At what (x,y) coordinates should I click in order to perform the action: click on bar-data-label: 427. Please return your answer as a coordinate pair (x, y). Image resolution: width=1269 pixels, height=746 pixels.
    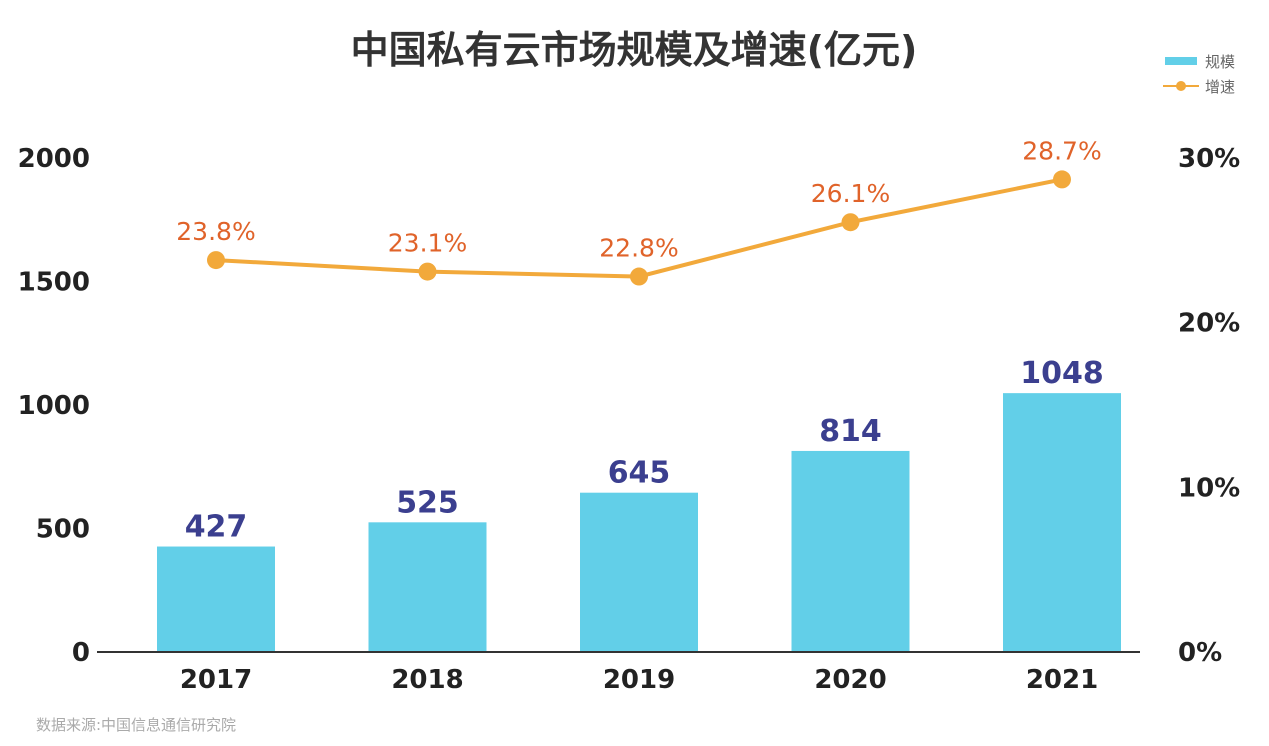
    Looking at the image, I should click on (216, 527).